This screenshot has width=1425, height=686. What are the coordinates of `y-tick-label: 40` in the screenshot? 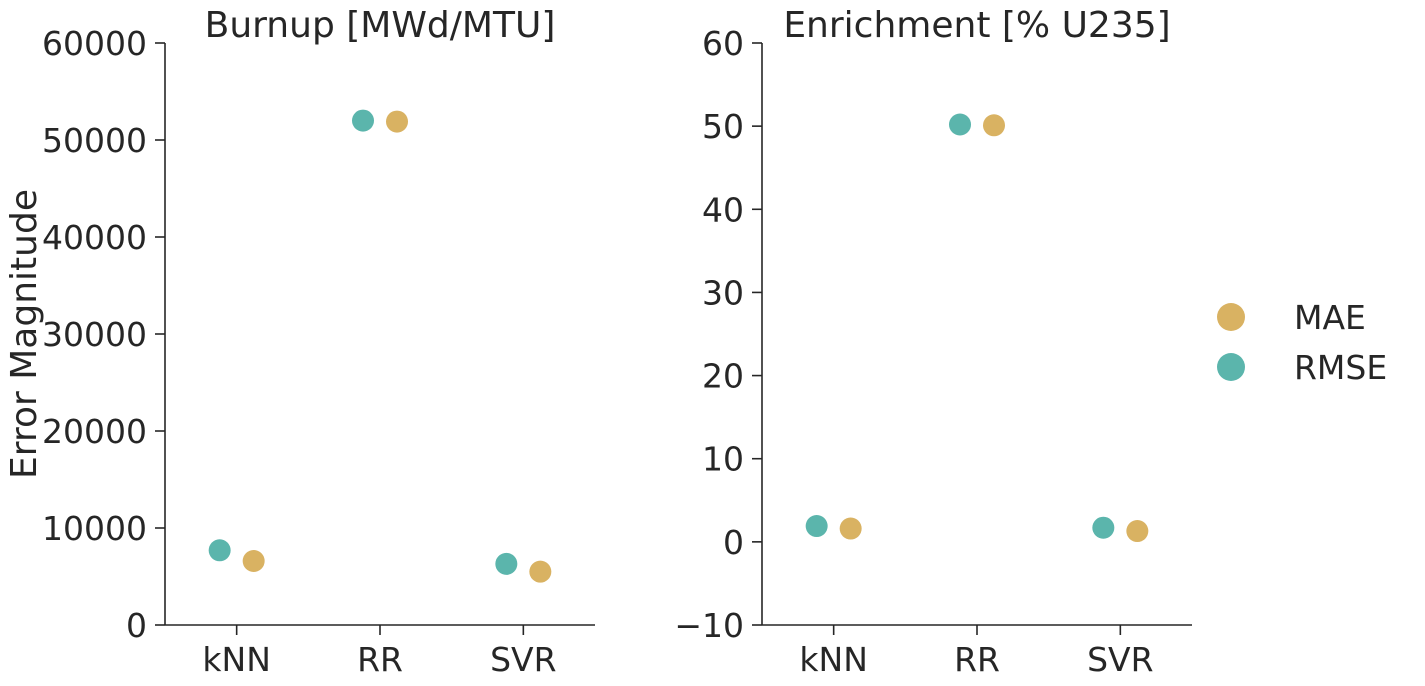 It's located at (723, 209).